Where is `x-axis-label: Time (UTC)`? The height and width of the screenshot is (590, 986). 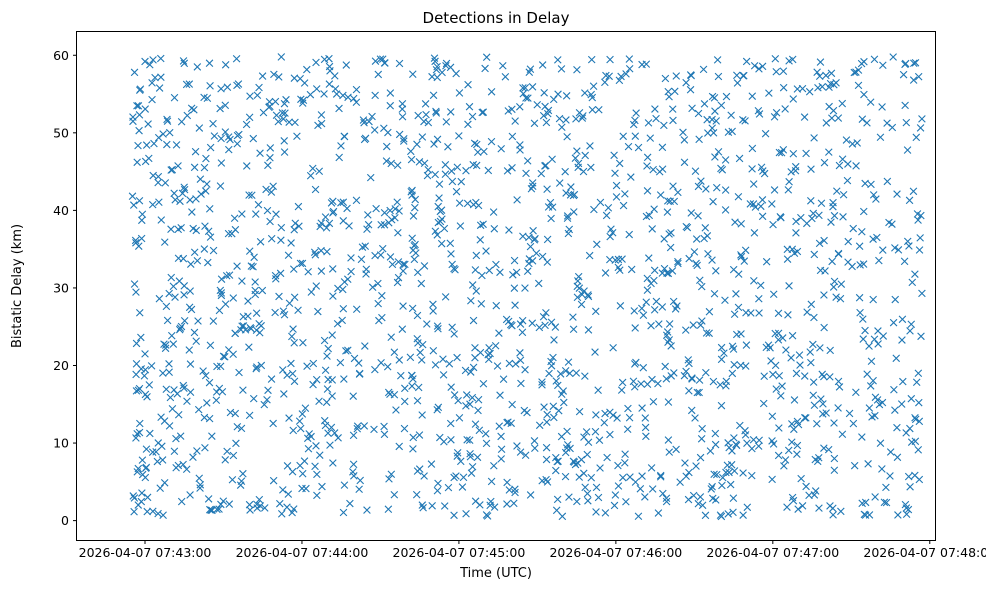
x-axis-label: Time (UTC) is located at coordinates (495, 573).